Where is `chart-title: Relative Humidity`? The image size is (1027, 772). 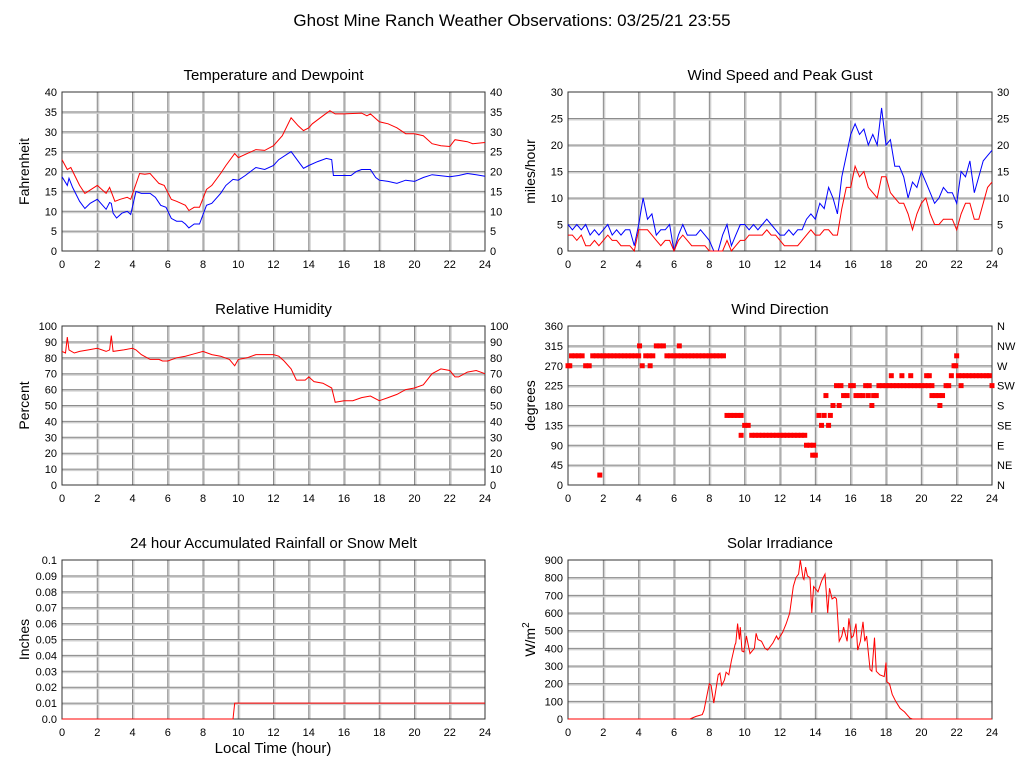 chart-title: Relative Humidity is located at coordinates (273, 309).